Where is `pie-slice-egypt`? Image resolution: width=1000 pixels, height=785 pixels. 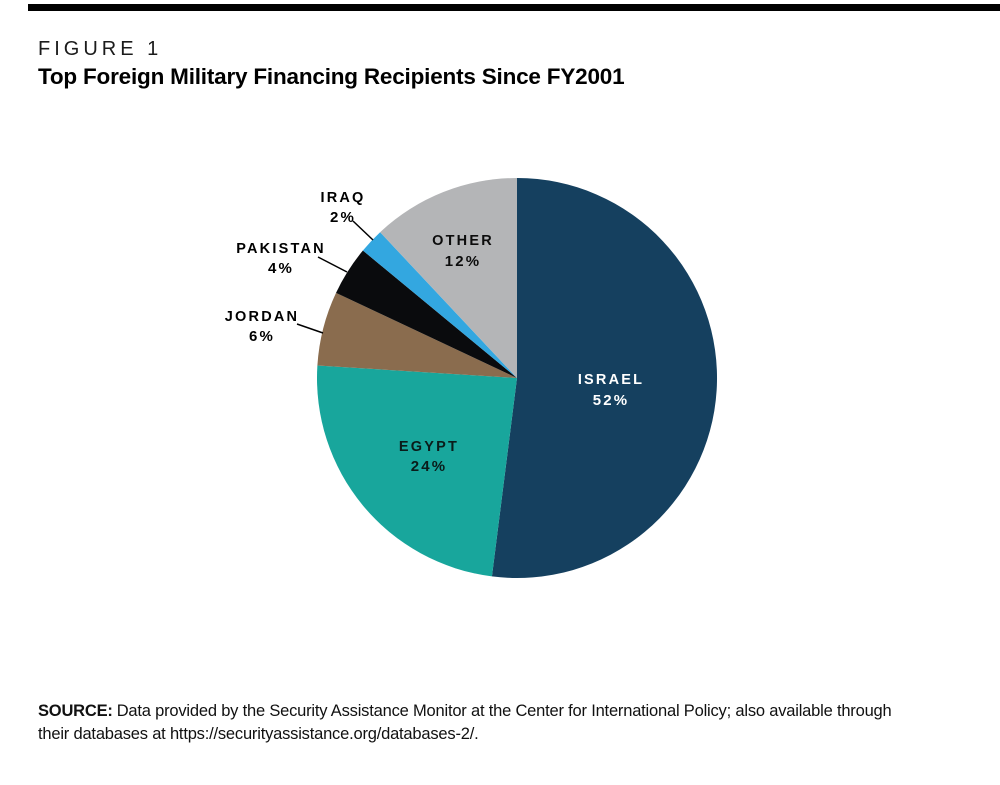 pie-slice-egypt is located at coordinates (416, 471).